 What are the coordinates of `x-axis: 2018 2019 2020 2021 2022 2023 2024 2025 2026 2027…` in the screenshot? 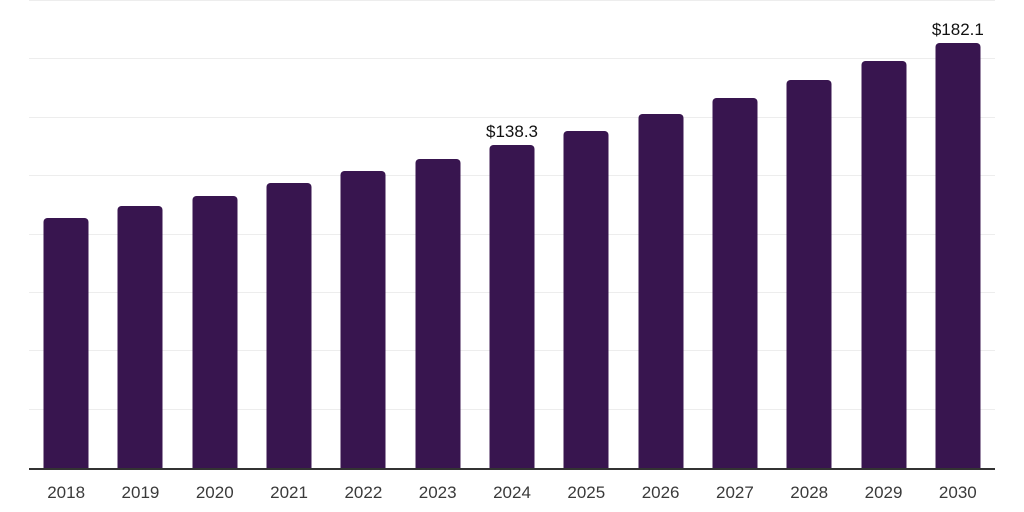 It's located at (512, 495).